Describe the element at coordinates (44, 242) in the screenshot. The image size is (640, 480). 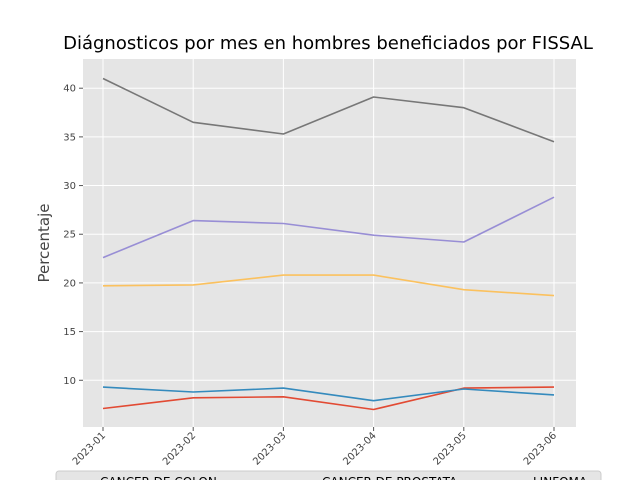
I see `y-axis-label: Percentaje` at that location.